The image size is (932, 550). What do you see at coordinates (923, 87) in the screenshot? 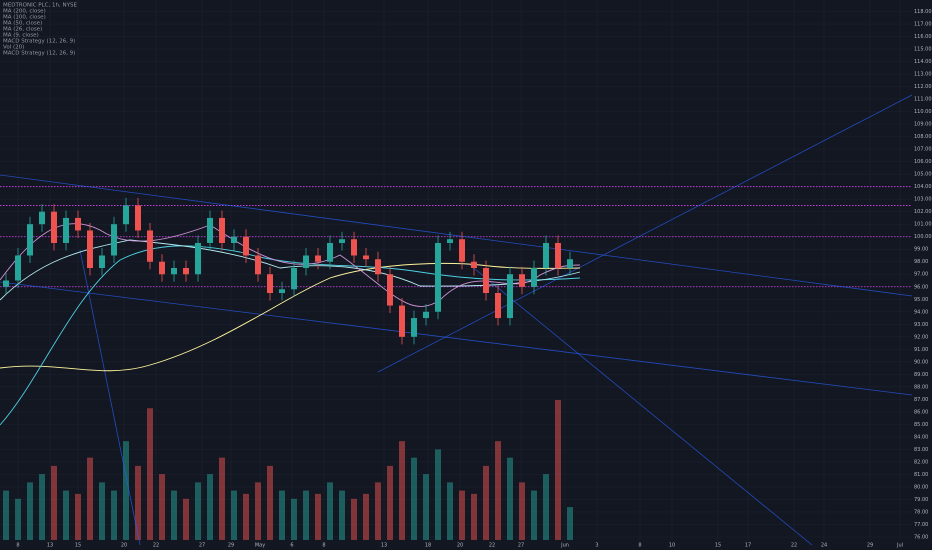
I see `y-tick-label: 112.00` at bounding box center [923, 87].